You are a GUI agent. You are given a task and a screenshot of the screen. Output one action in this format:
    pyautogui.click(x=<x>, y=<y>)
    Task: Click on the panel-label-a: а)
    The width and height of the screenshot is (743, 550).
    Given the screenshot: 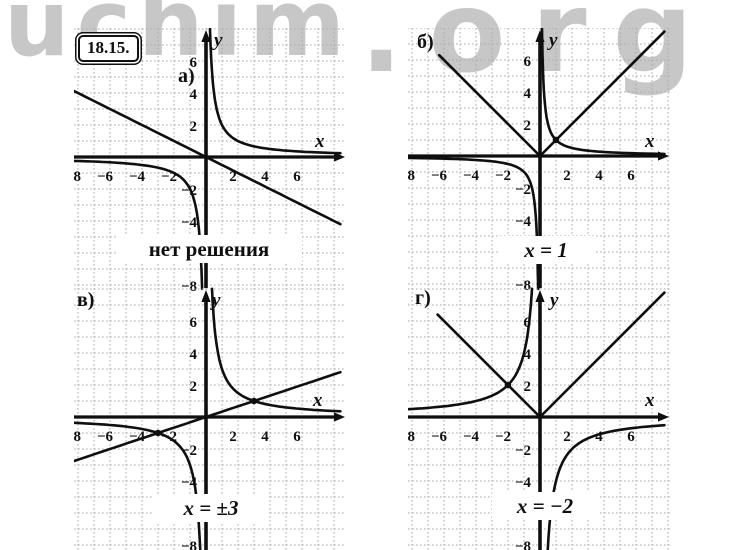 What is the action you would take?
    pyautogui.click(x=186, y=76)
    